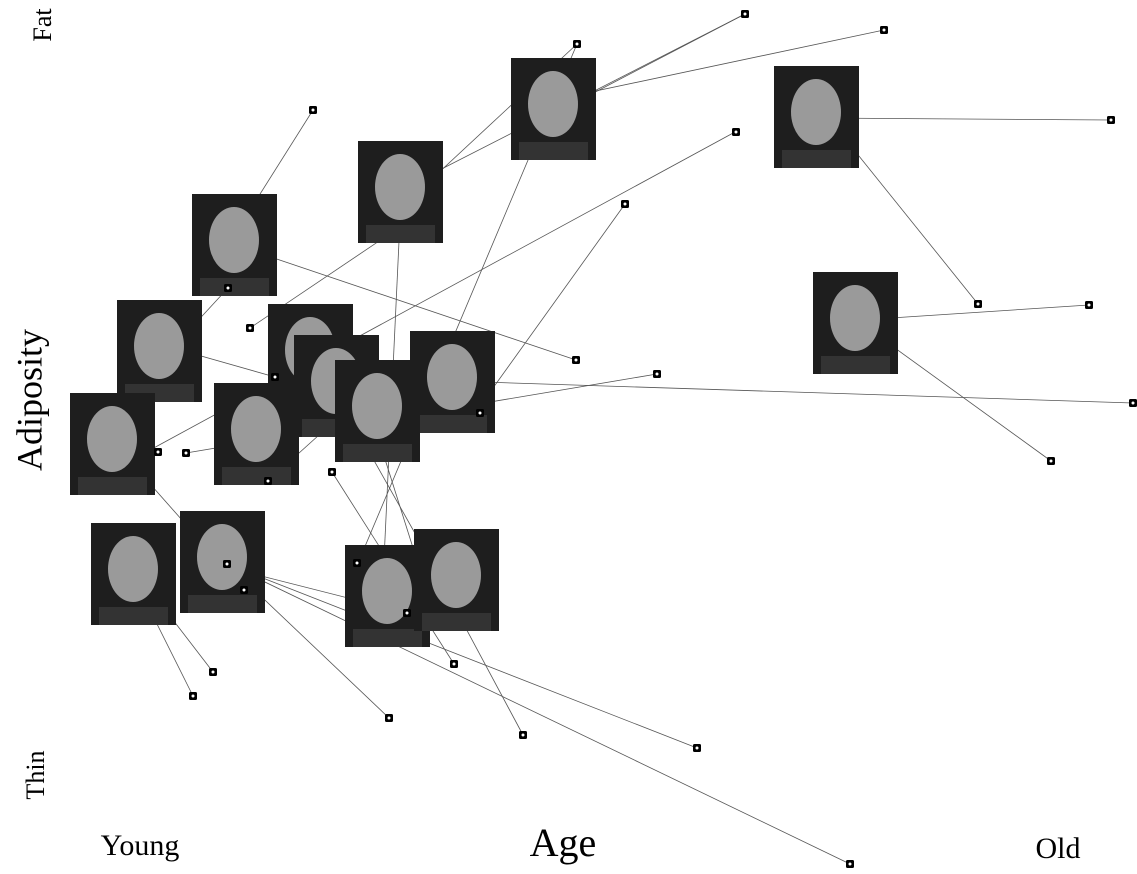  I want to click on y-high-label: Fat, so click(42, 25).